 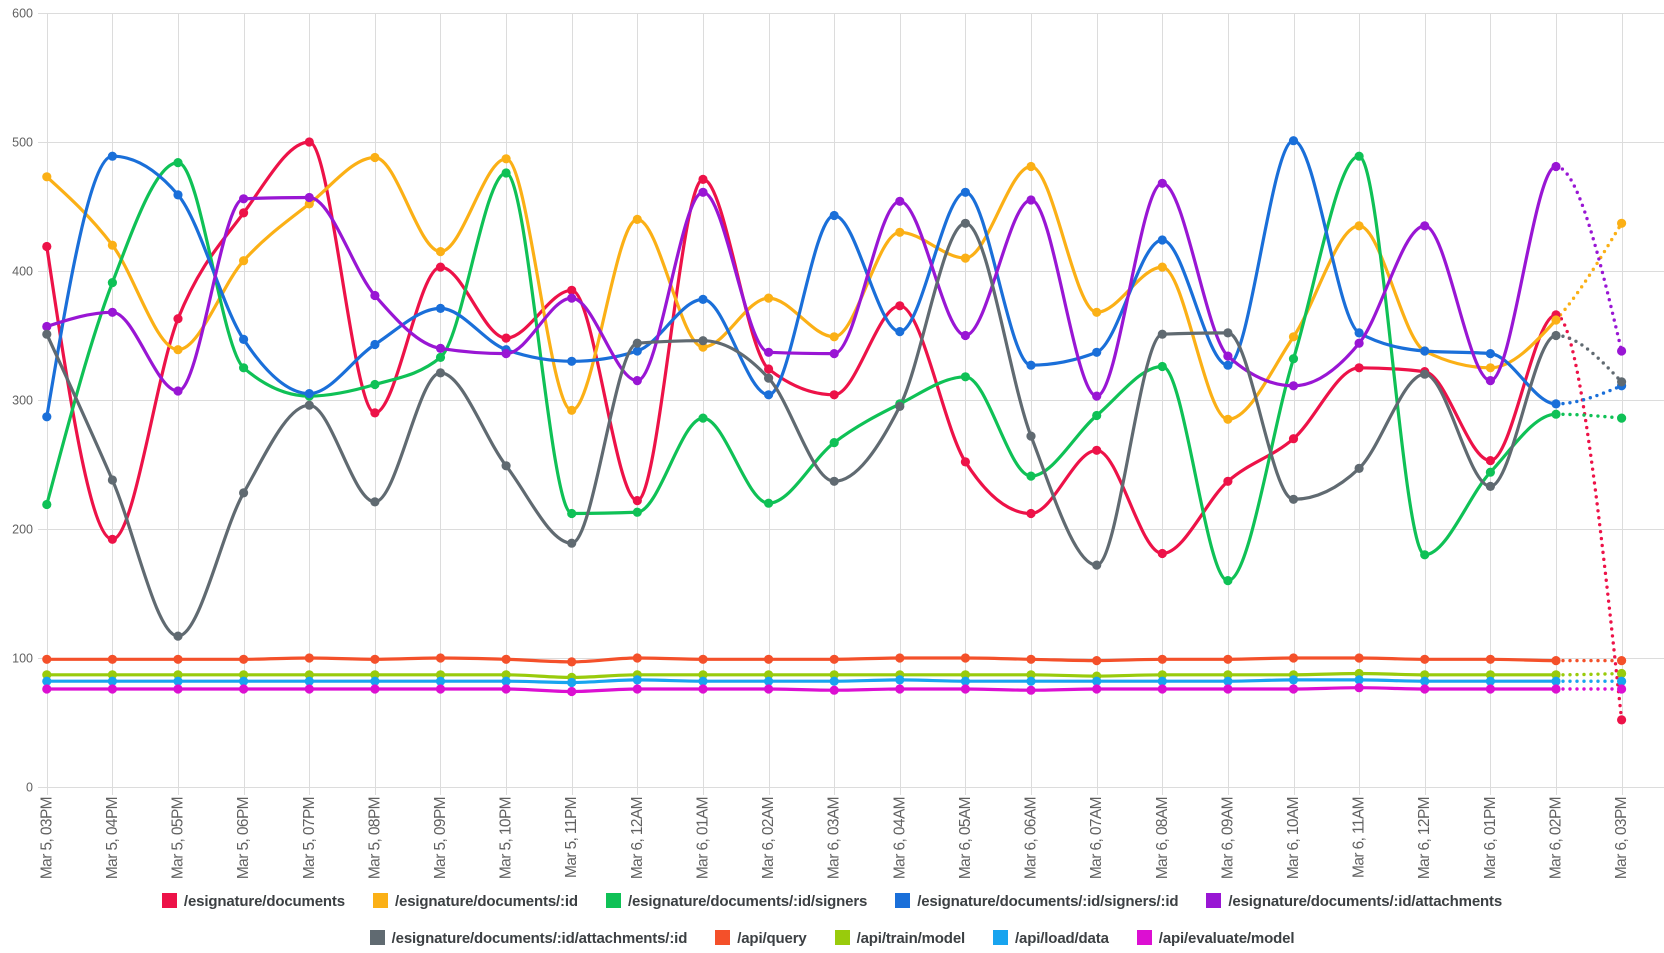 What do you see at coordinates (22, 272) in the screenshot?
I see `svg-text: 400` at bounding box center [22, 272].